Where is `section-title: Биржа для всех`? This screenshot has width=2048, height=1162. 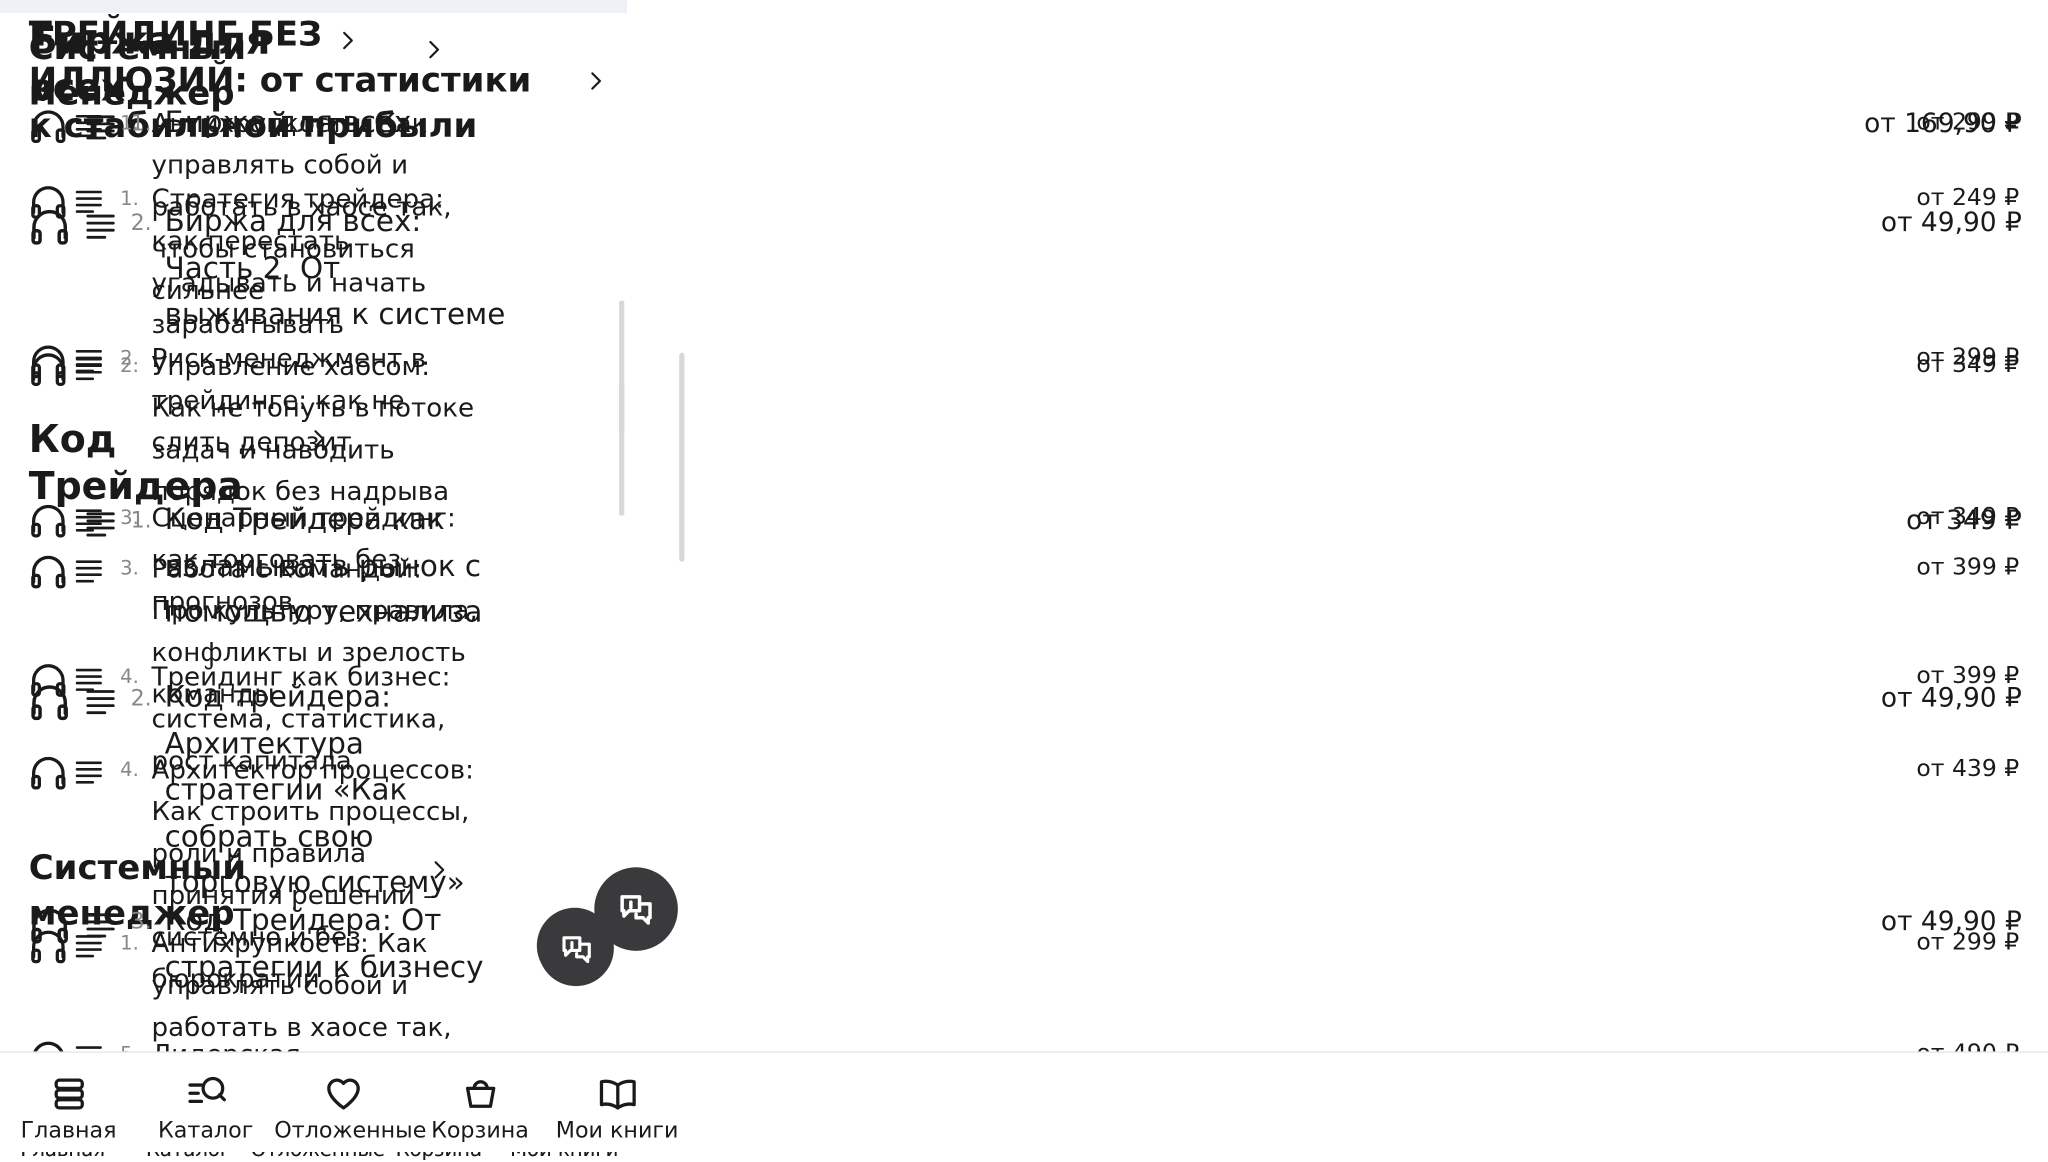
section-title: Биржа для всех is located at coordinates (149, 64).